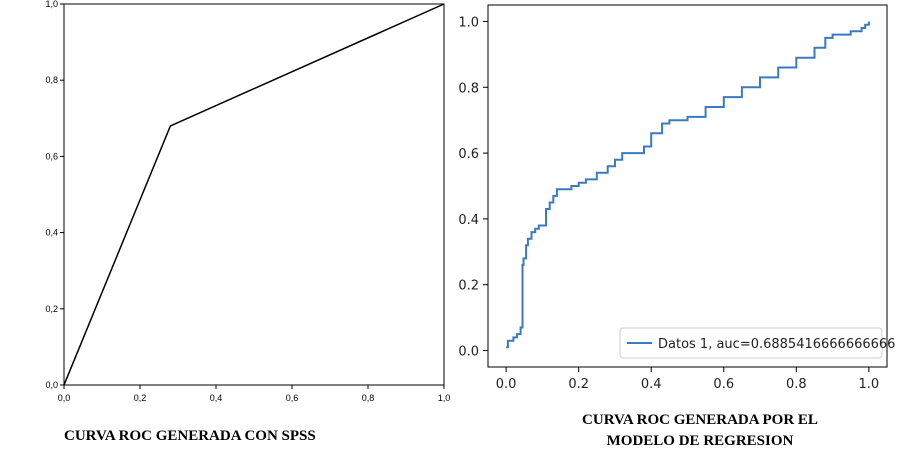  Describe the element at coordinates (651, 384) in the screenshot. I see `regression-x-tick-label: 0.4` at that location.